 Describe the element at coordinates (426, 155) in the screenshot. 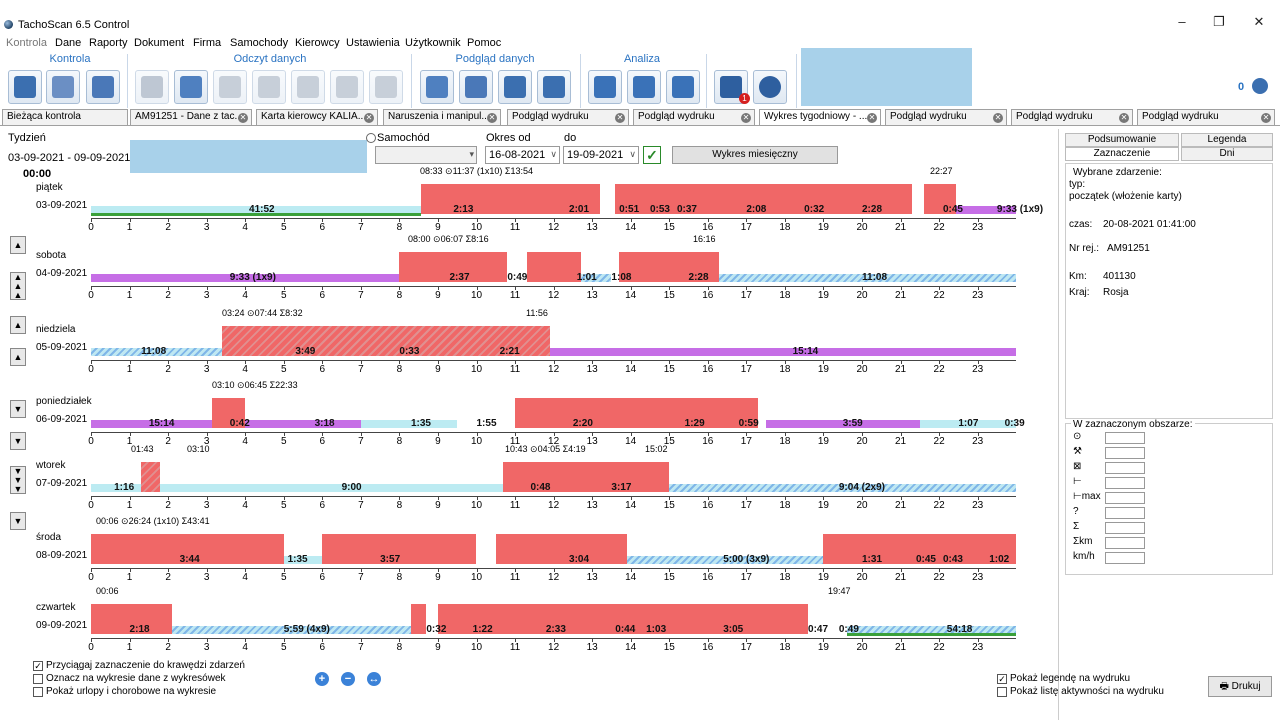

I see `vehicle-select: ▾` at that location.